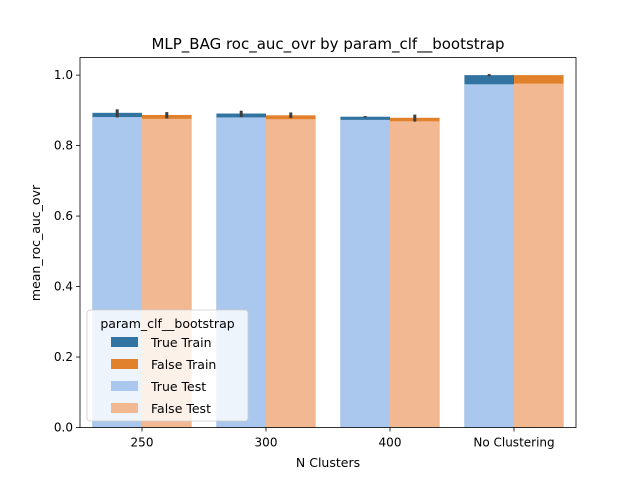 This screenshot has width=640, height=480. I want to click on y-tick-label: 0.8, so click(63, 146).